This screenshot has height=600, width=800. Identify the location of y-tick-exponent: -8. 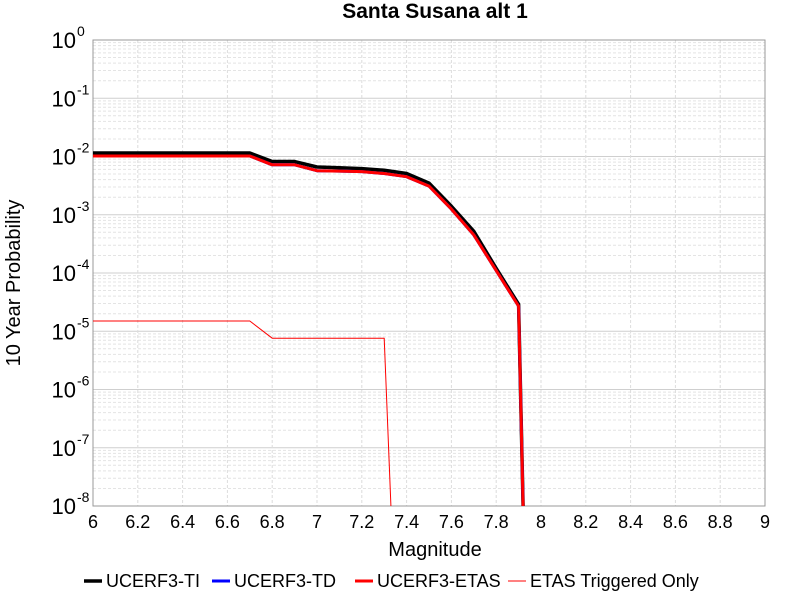
(83, 497).